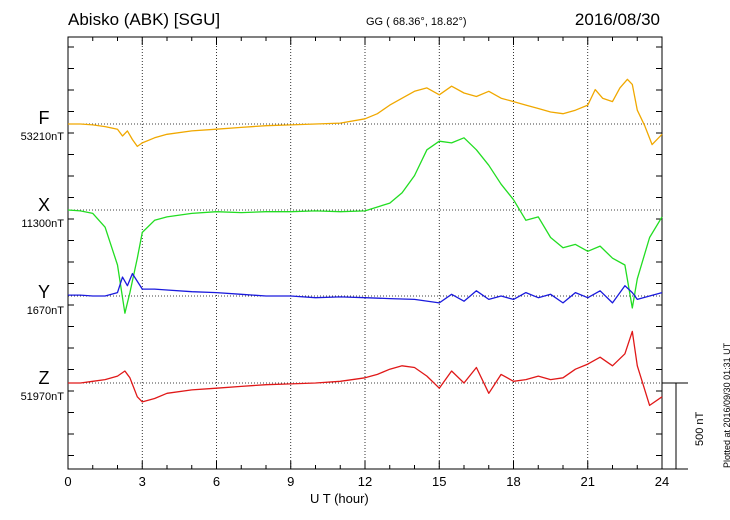  Describe the element at coordinates (45, 311) in the screenshot. I see `baseline-label-y: 1670nT` at that location.